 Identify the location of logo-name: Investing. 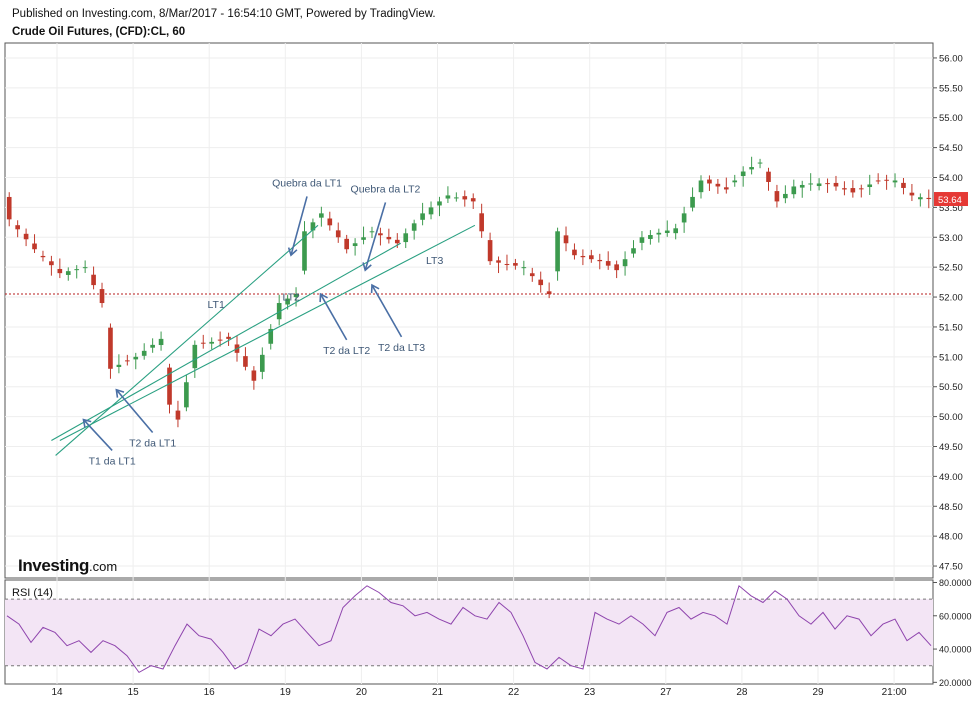
(54, 565).